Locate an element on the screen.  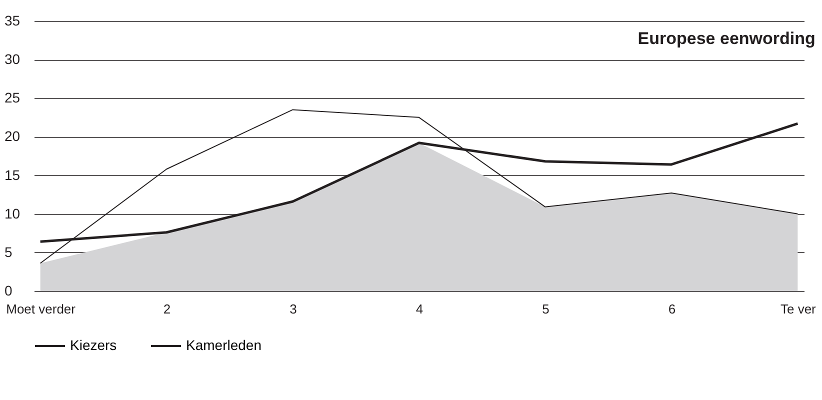
x-tick-label: 3 is located at coordinates (293, 309).